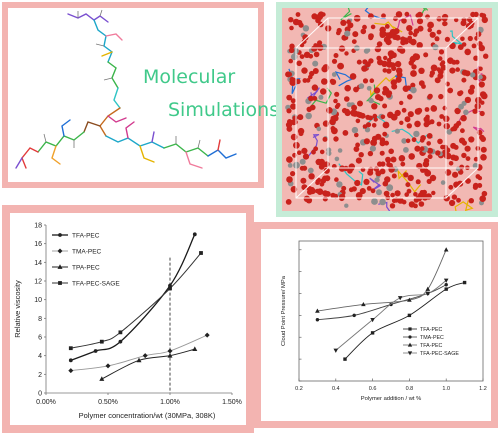 The height and width of the screenshot is (435, 500). I want to click on x-tick-label: 1.2, so click(483, 389).